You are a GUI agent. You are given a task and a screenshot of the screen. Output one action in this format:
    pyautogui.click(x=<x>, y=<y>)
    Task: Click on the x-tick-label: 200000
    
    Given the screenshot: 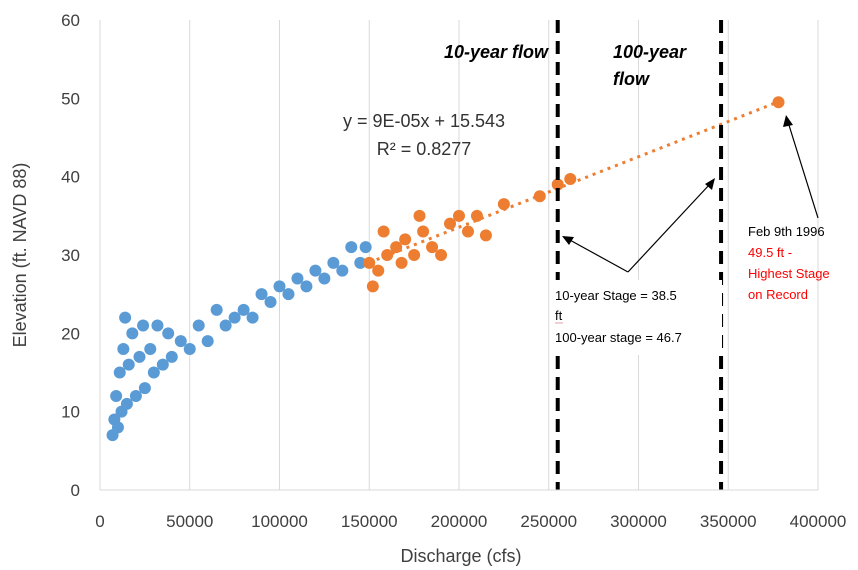 What is the action you would take?
    pyautogui.click(x=459, y=521)
    